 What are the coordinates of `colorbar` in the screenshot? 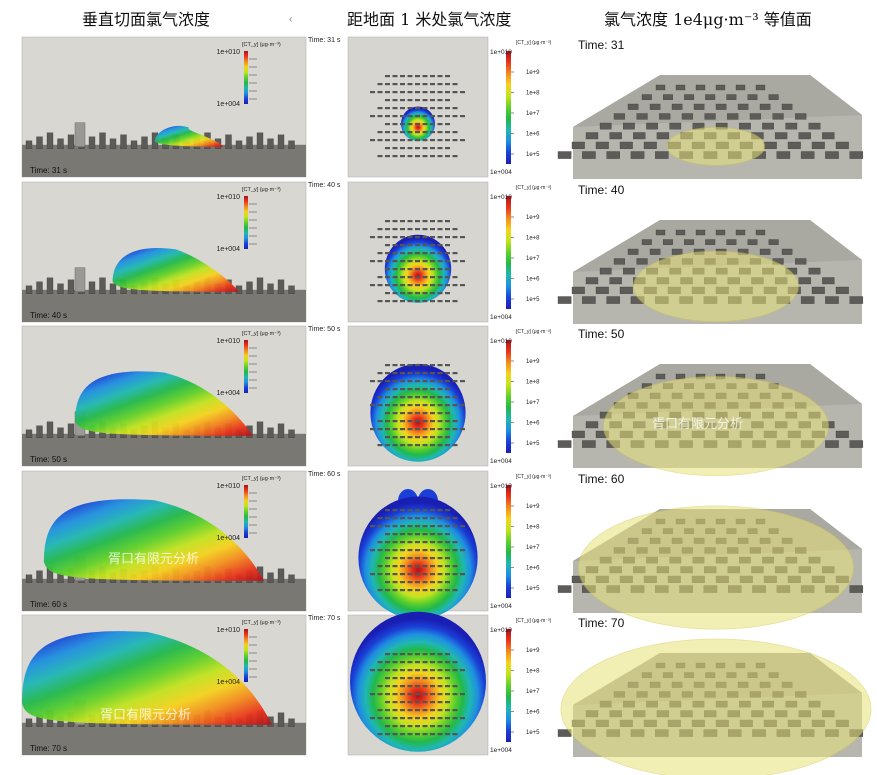 It's located at (246, 222).